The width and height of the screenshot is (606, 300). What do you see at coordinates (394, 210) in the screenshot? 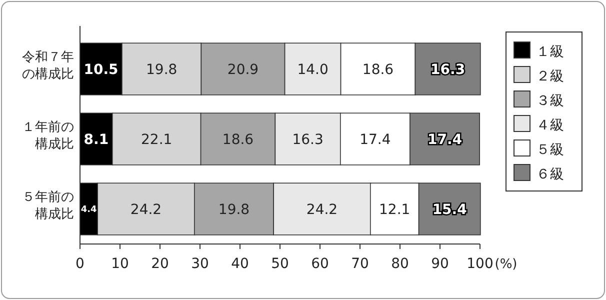
I see `data-label: 12.1` at bounding box center [394, 210].